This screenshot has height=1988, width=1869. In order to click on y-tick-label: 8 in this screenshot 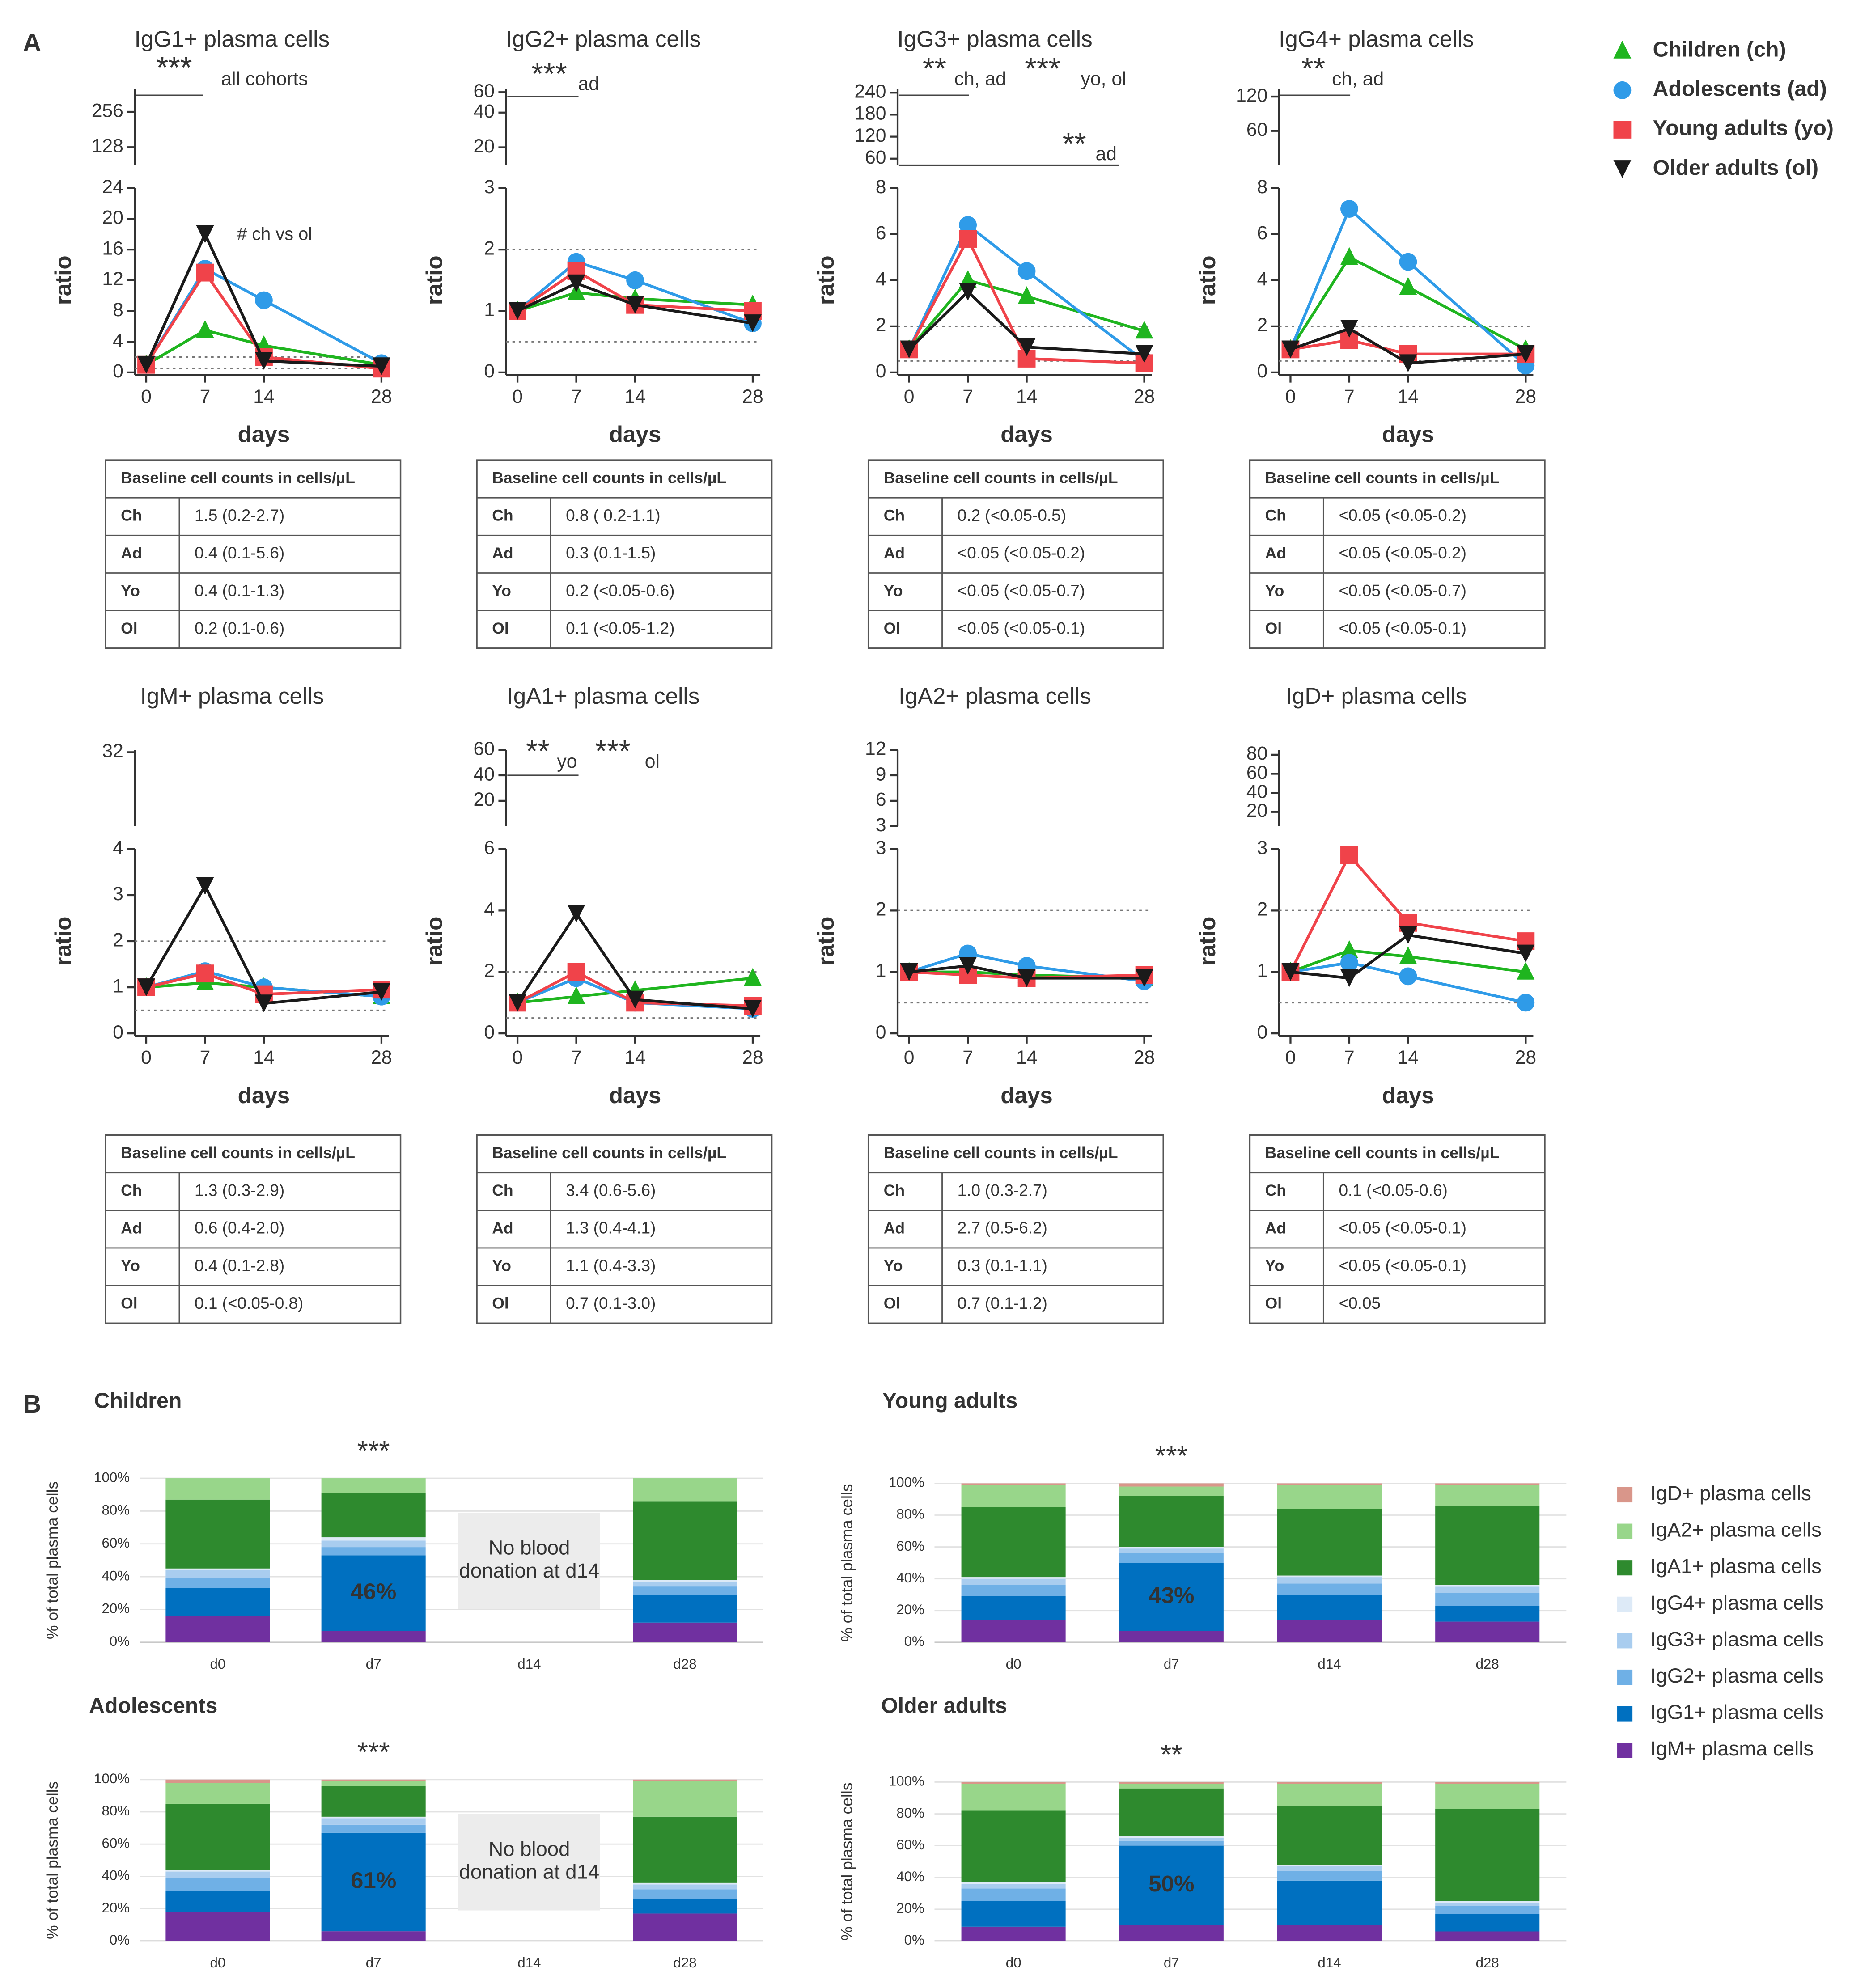, I will do `click(118, 310)`.